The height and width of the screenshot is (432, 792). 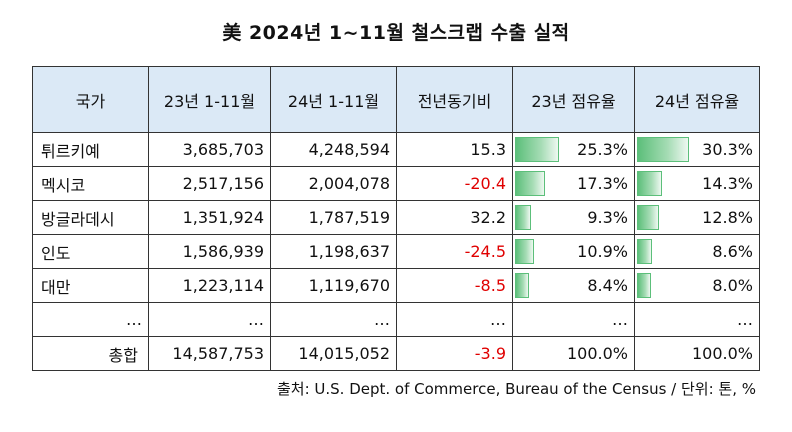 I want to click on total-row: 총합 14,587,753 14,015,052 -3.9 100.0% 100.0%, so click(x=396, y=353).